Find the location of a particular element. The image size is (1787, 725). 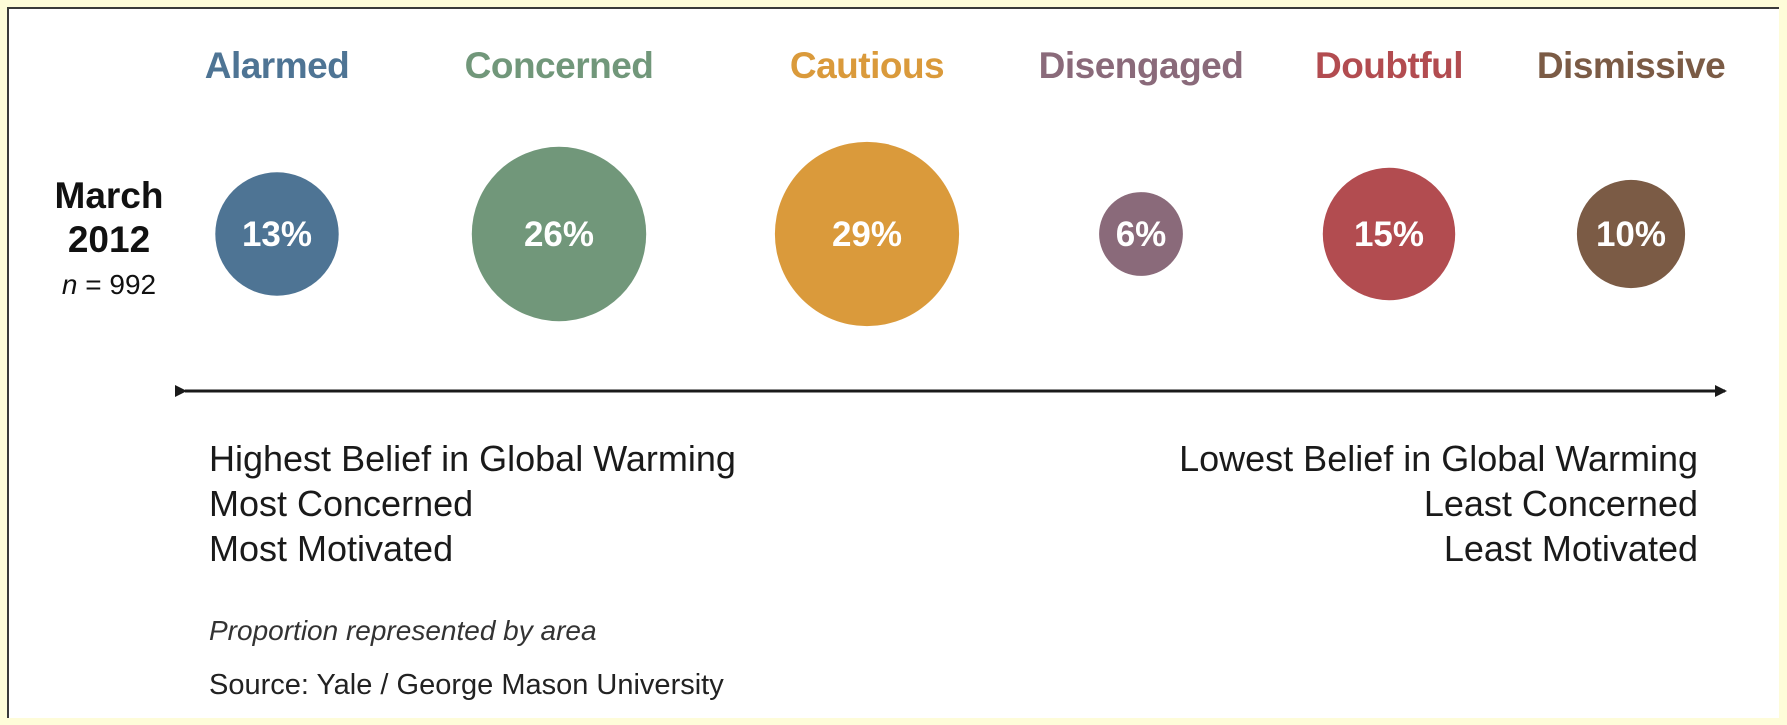

bubble-dismissive is located at coordinates (1631, 234).